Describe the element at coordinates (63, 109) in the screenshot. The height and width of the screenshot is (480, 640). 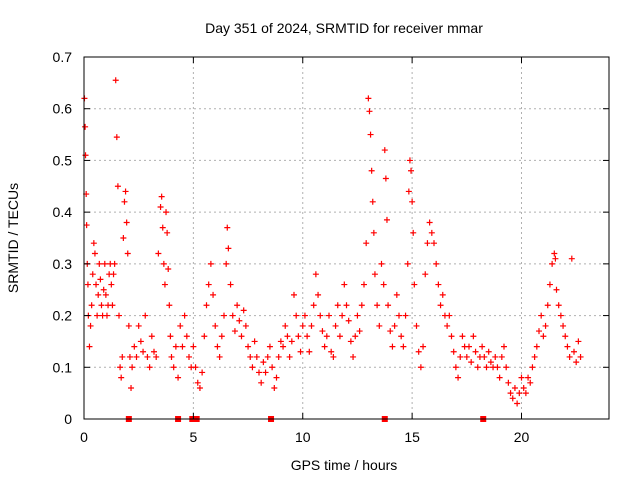
I see `y-tick-label: 0.6` at that location.